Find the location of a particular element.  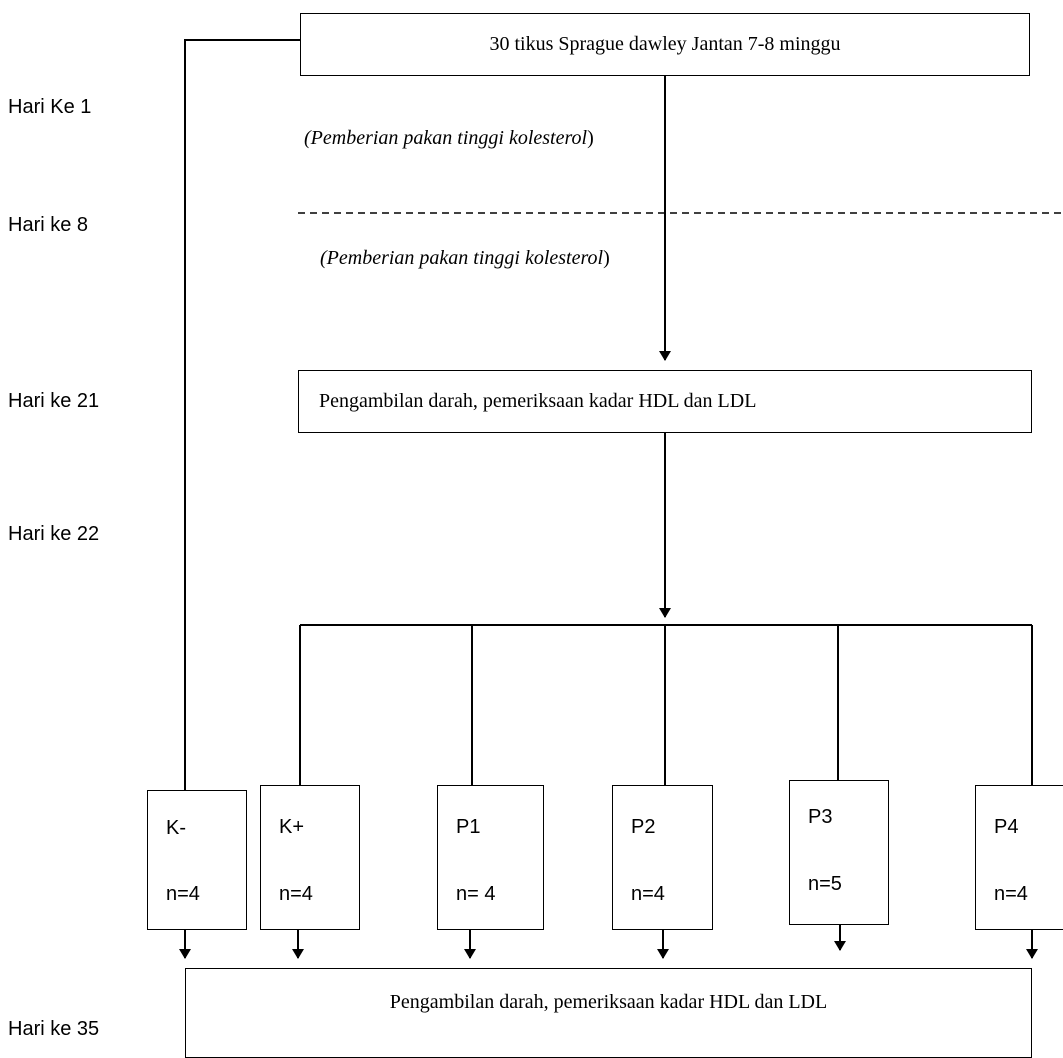

group-sample-size: n=5 is located at coordinates (825, 884).